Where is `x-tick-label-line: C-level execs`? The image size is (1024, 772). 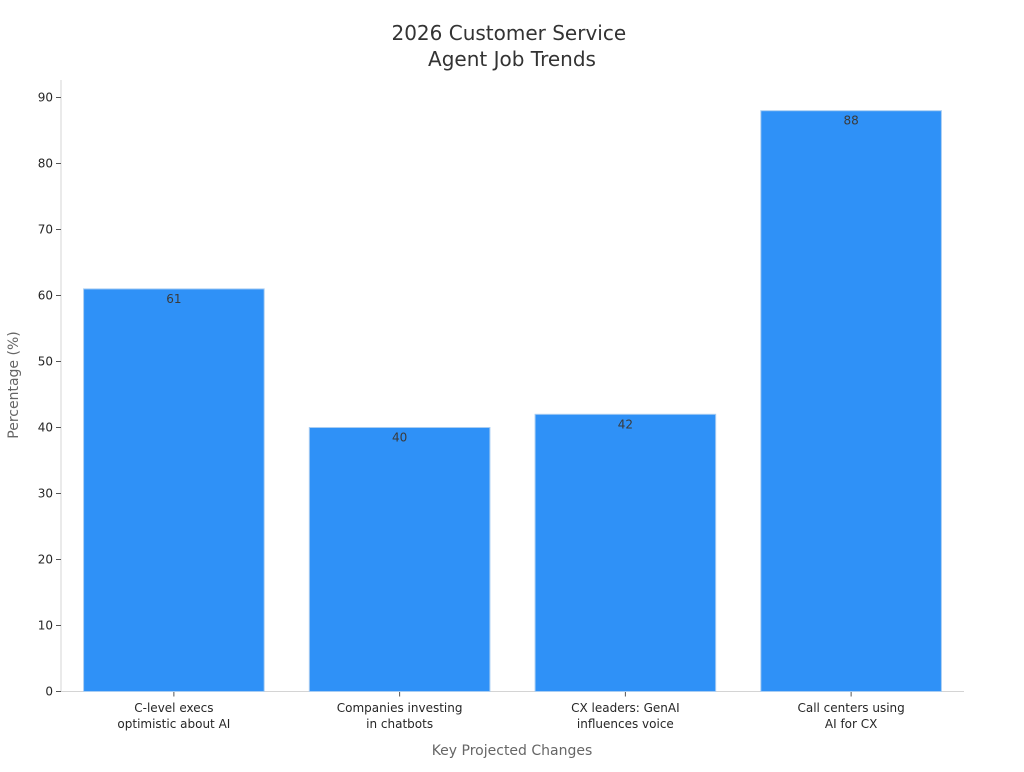
x-tick-label-line: C-level execs is located at coordinates (173, 708).